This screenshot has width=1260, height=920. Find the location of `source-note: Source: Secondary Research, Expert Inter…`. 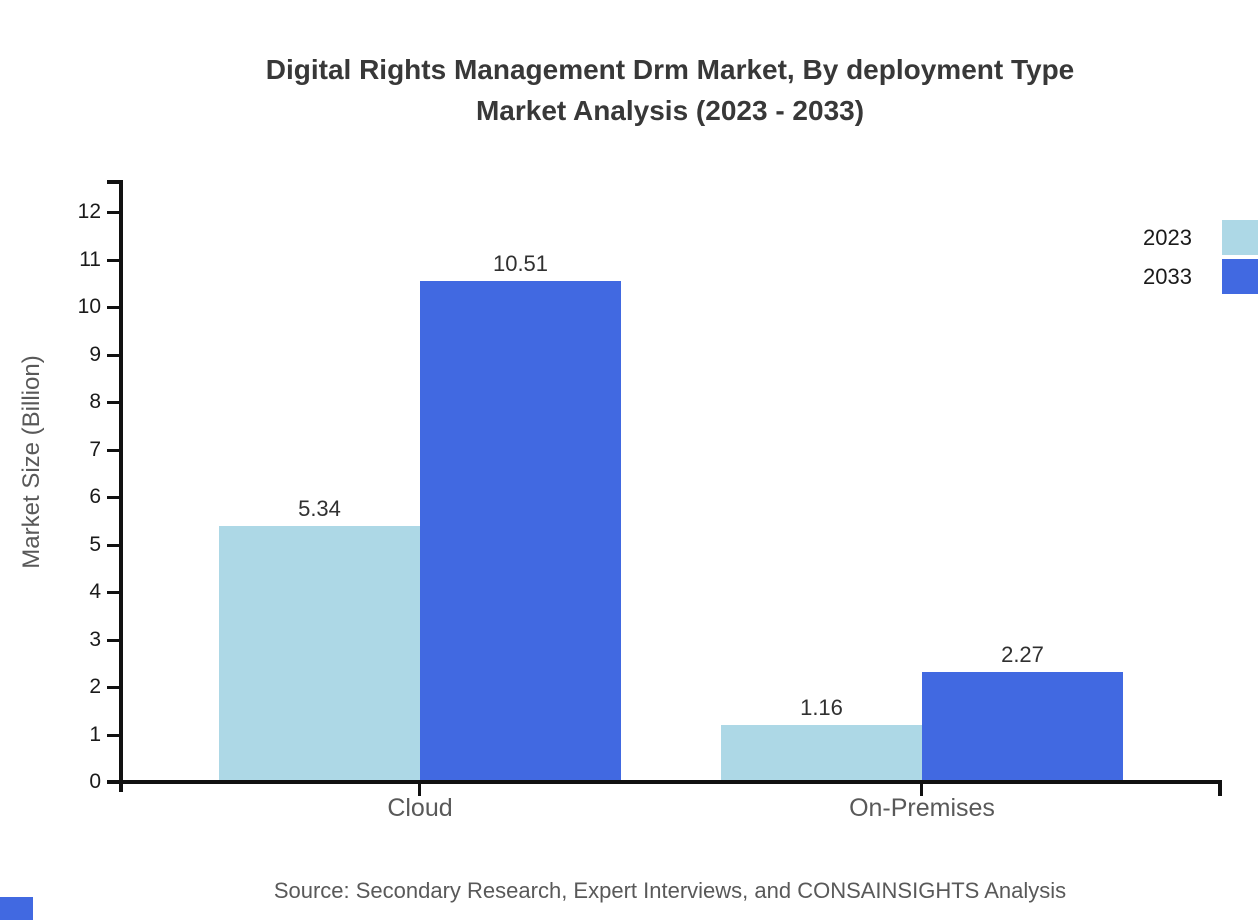

source-note: Source: Secondary Research, Expert Inter… is located at coordinates (670, 890).